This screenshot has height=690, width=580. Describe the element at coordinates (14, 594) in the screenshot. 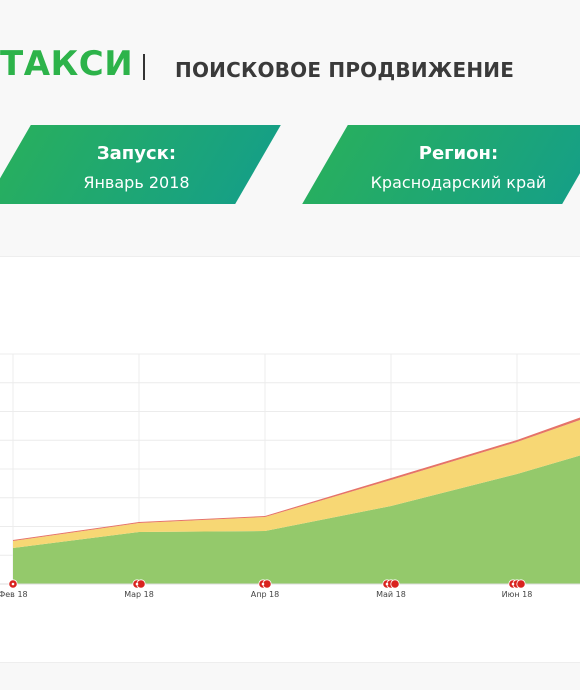

I see `x-tick-label: Фев 18` at that location.